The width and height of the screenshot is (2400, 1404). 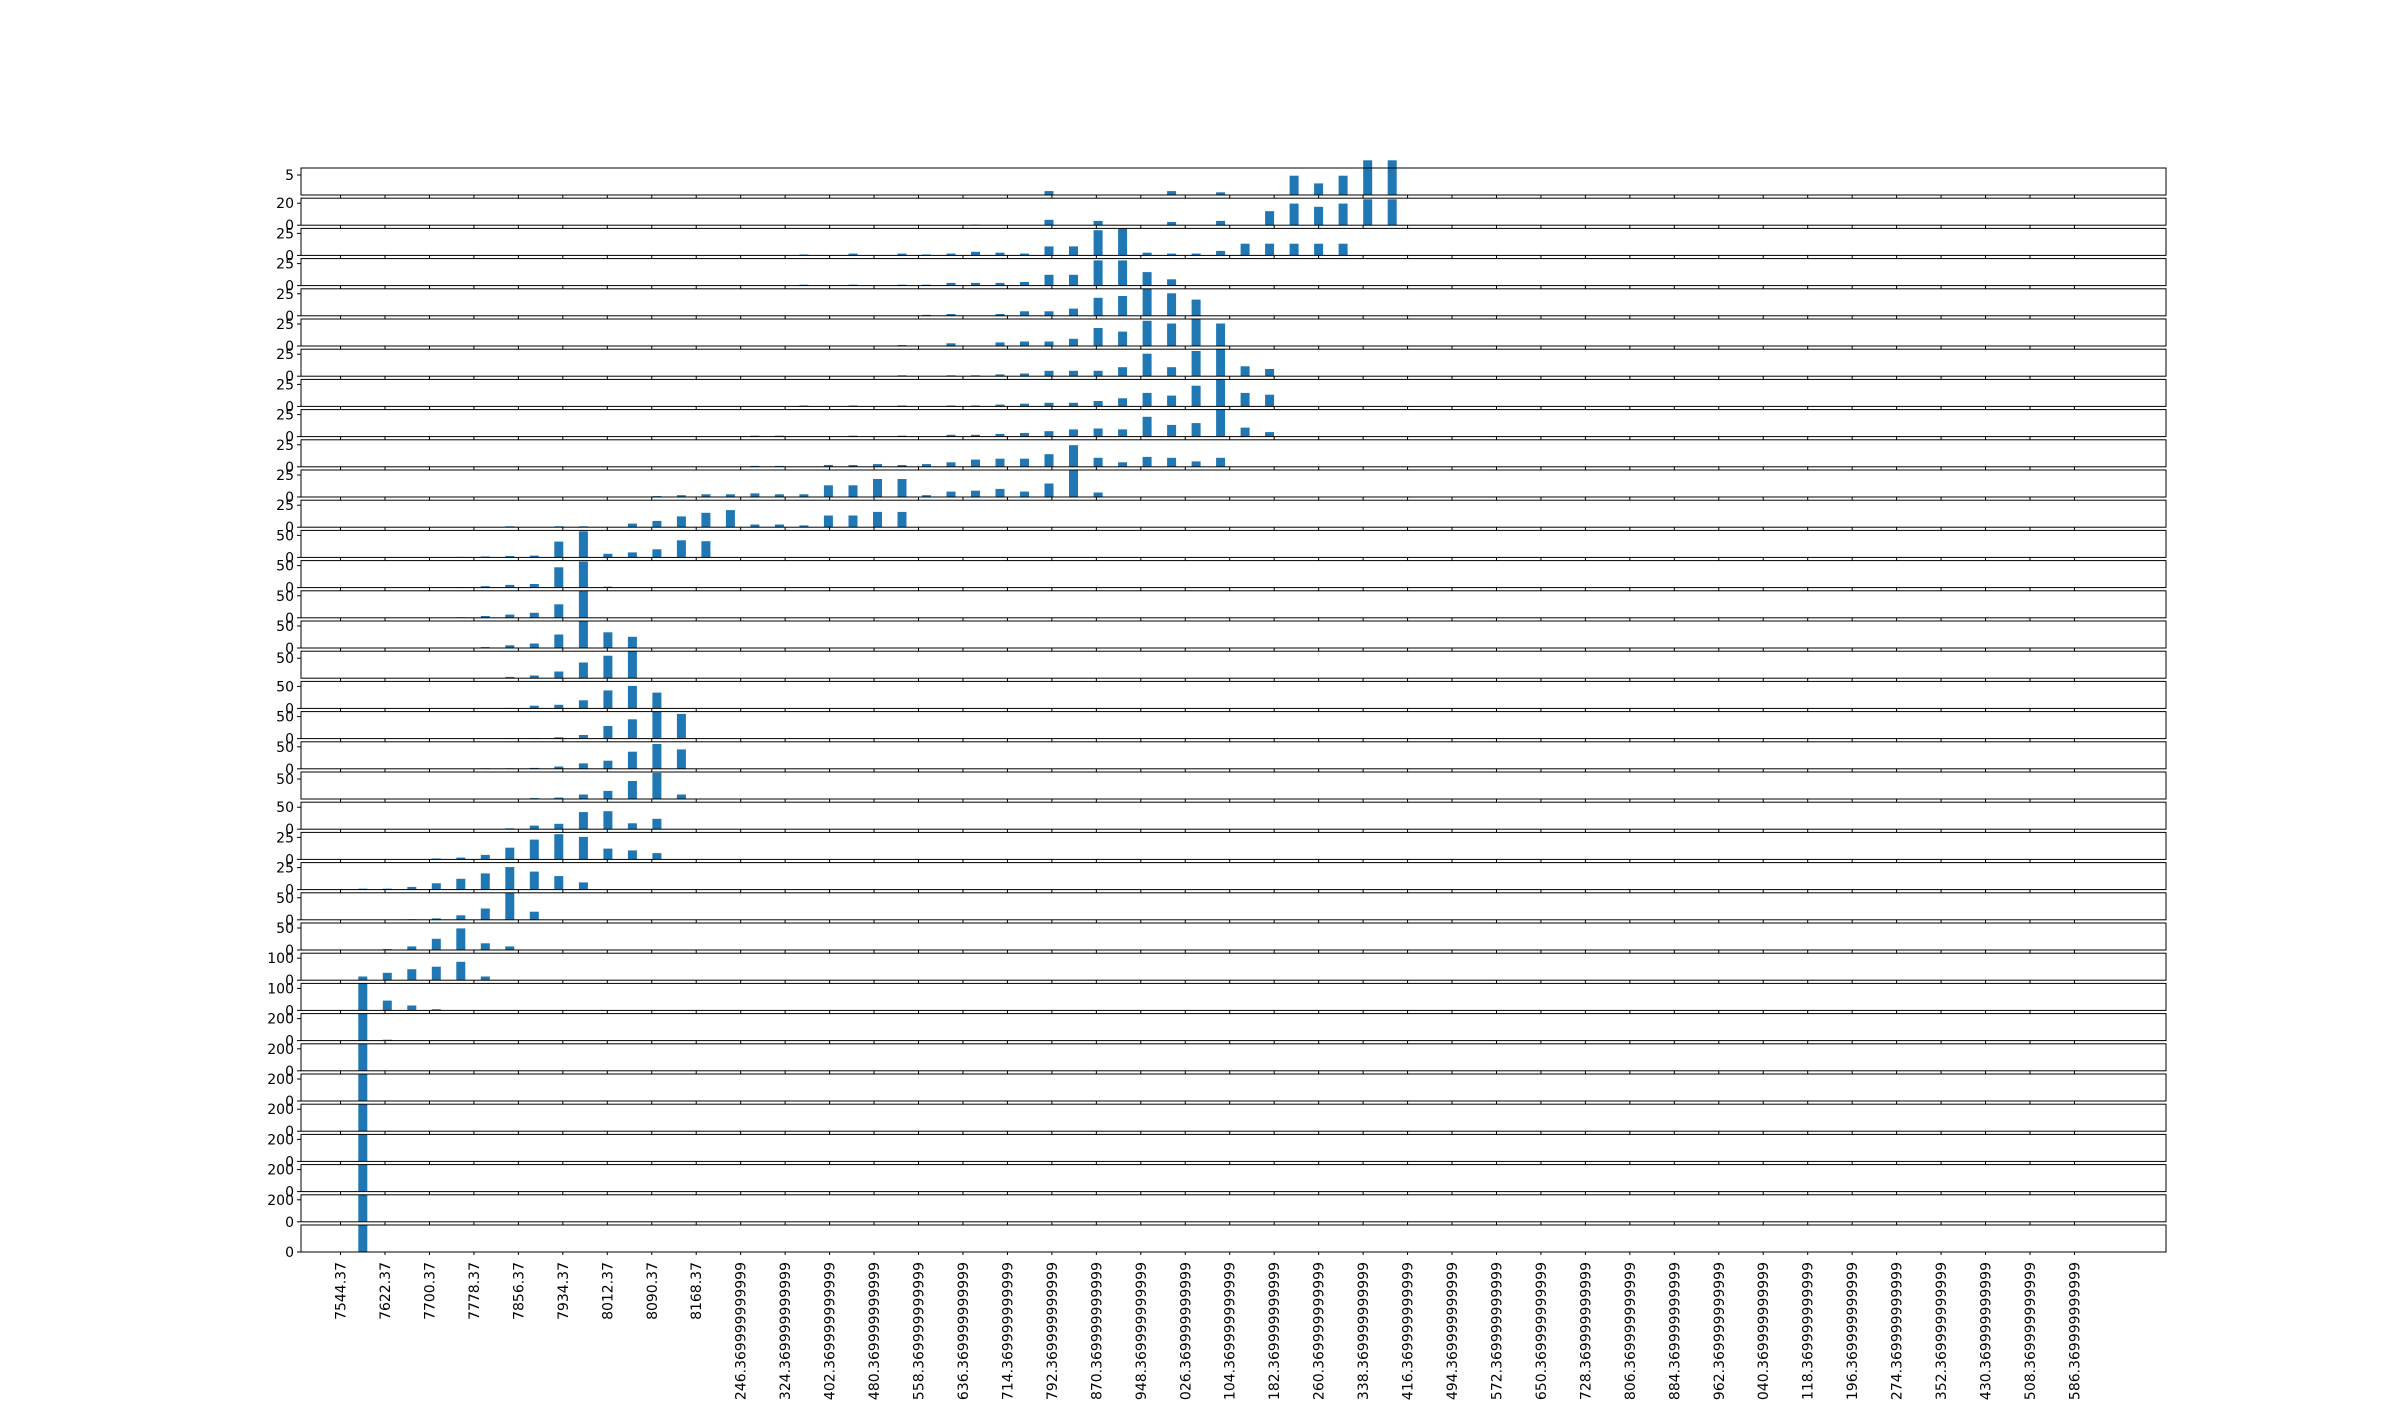 I want to click on subplot-4: 250, so click(x=1221, y=276).